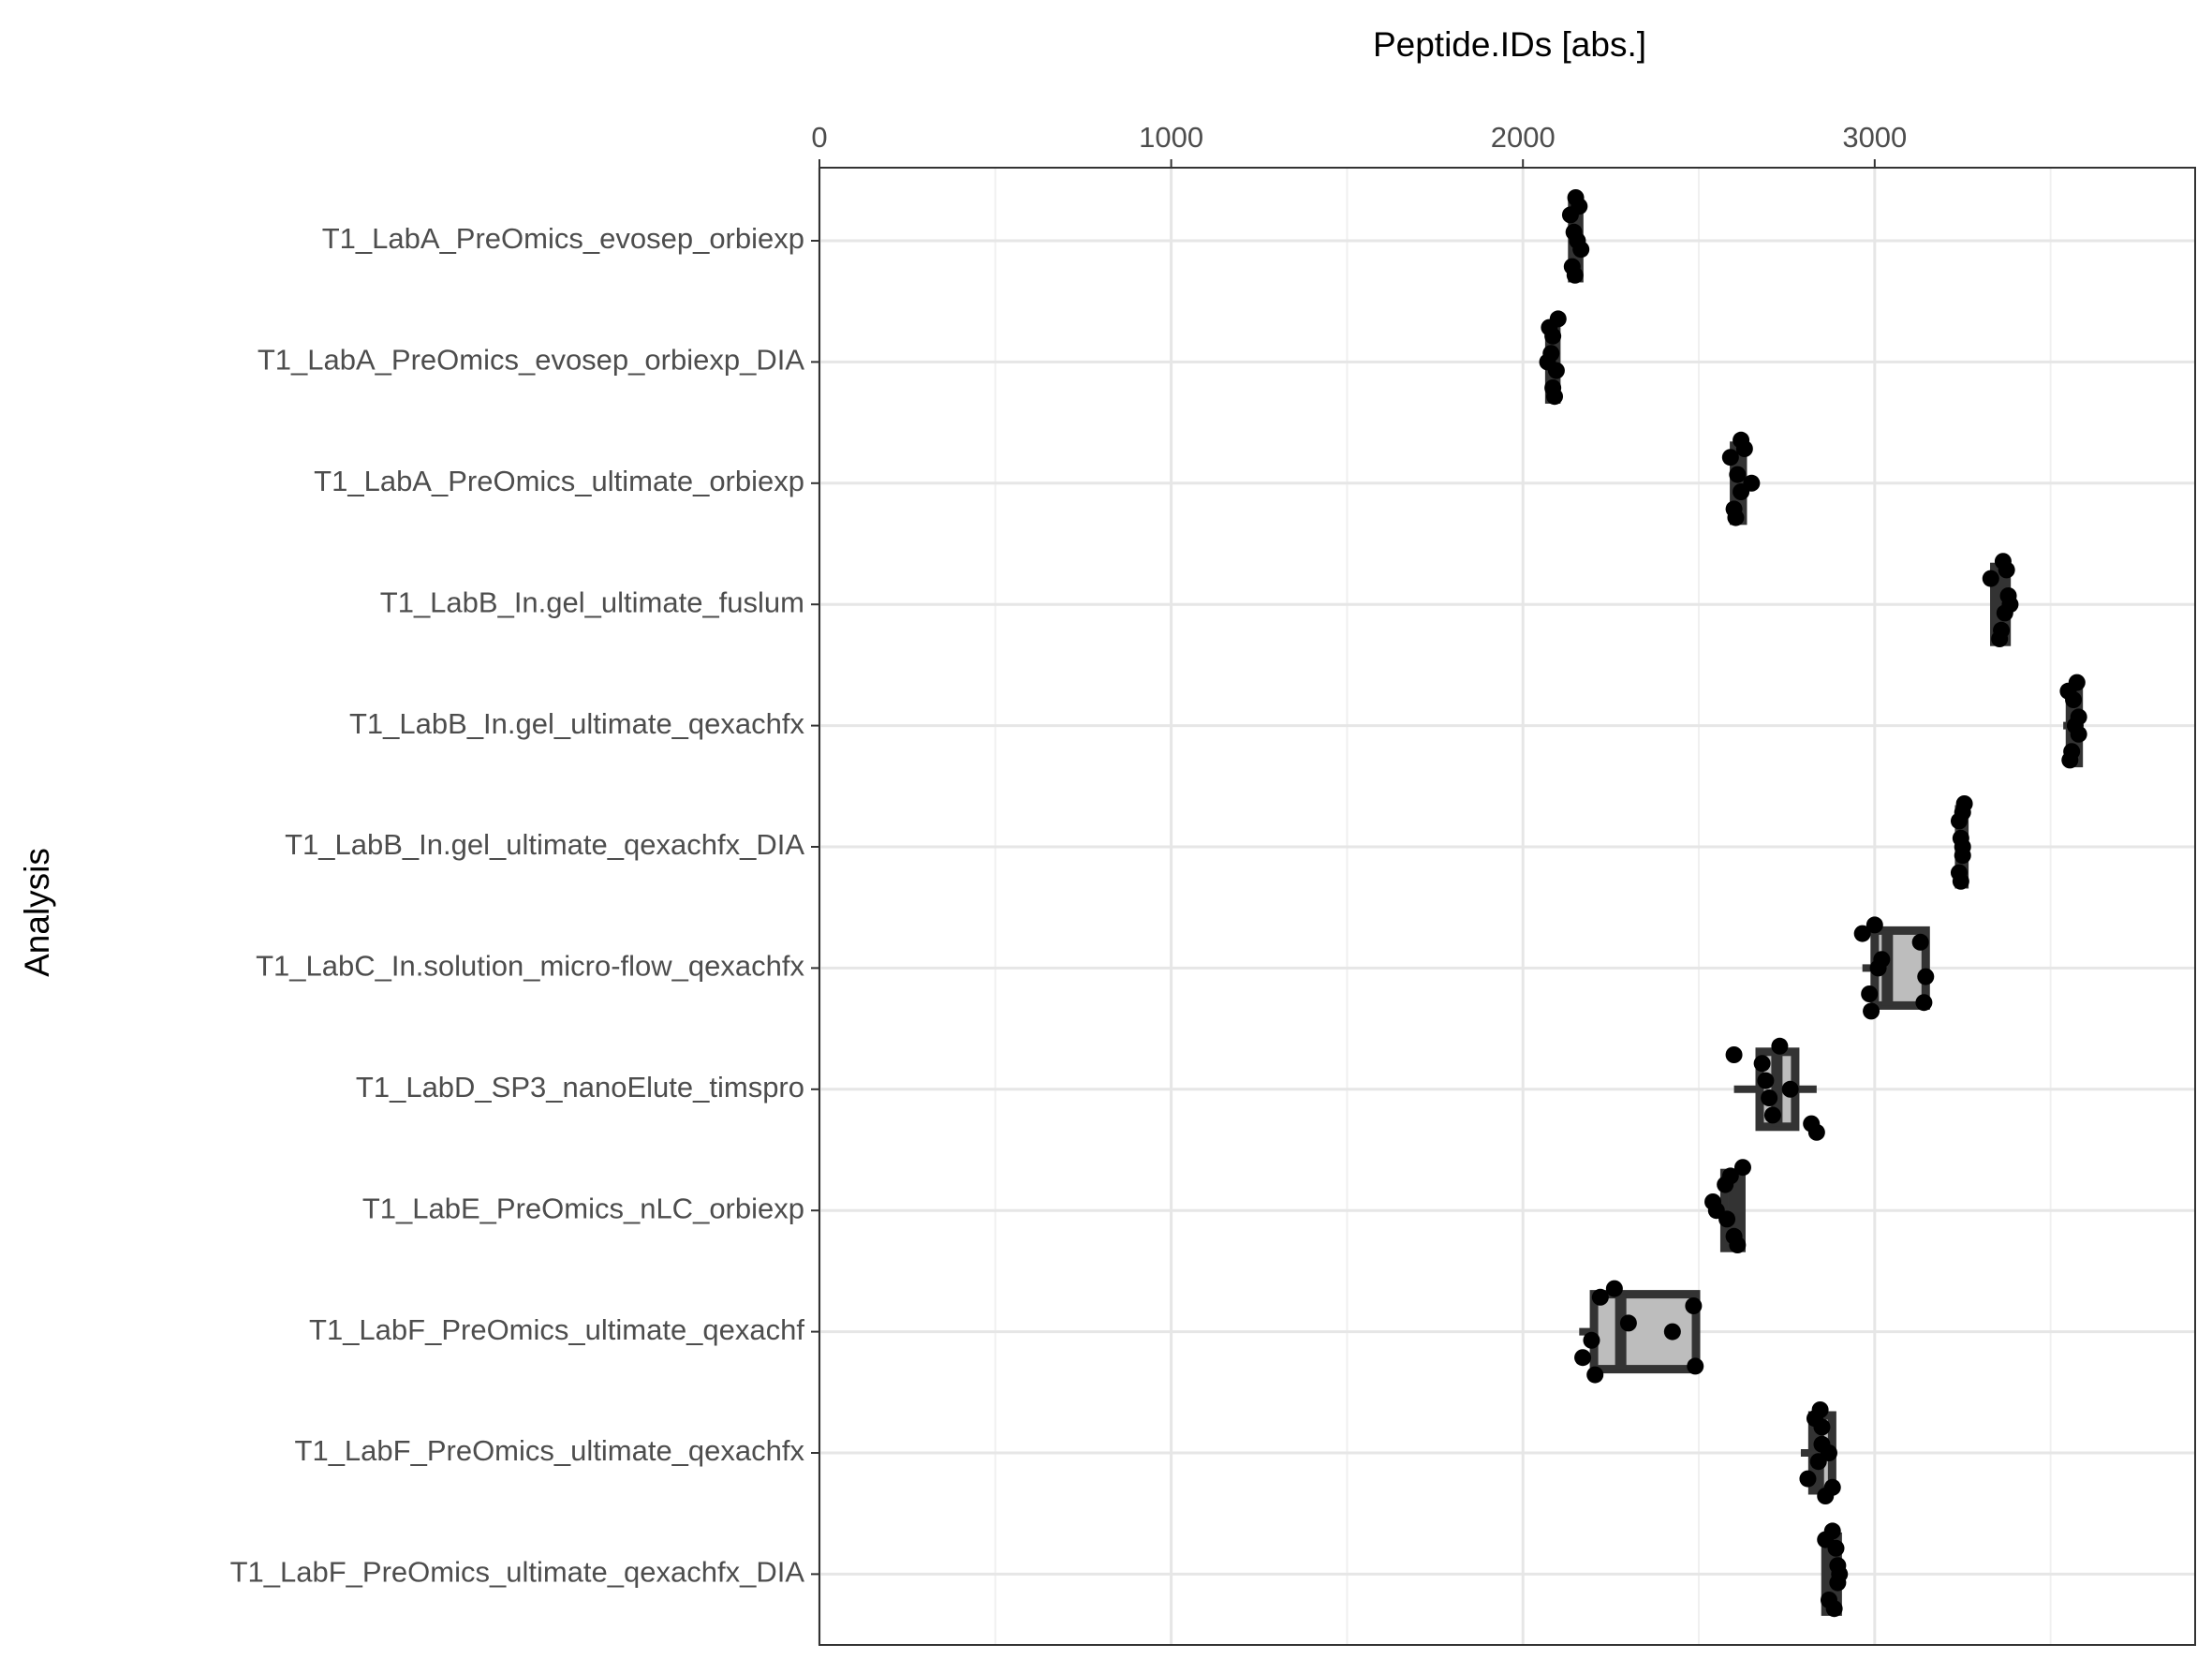  Describe the element at coordinates (1171, 138) in the screenshot. I see `x-tick-label: 1000` at that location.